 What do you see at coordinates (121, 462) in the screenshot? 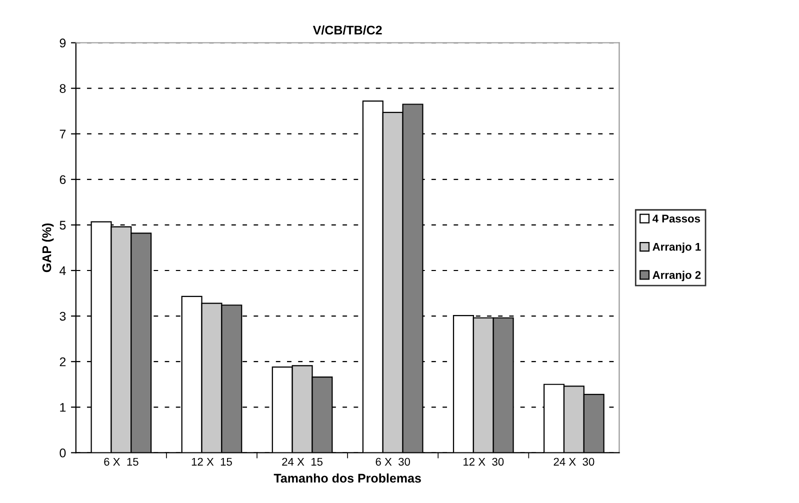
I see `x-tick-label: 6 X 15` at bounding box center [121, 462].